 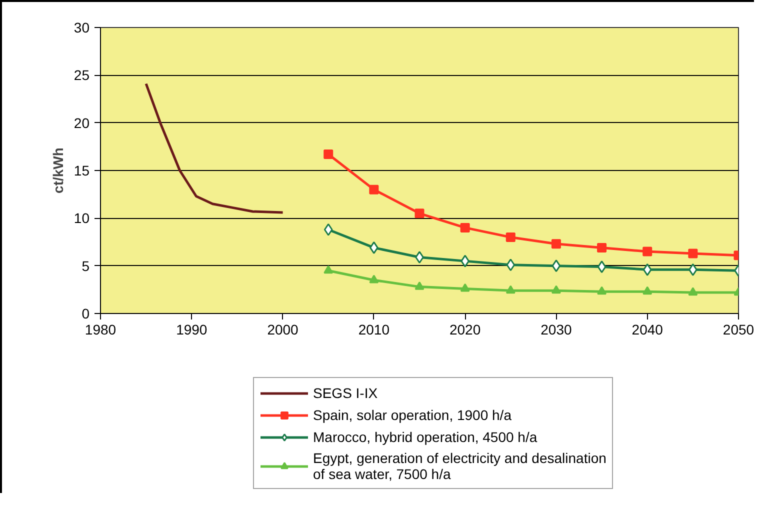 What do you see at coordinates (648, 330) in the screenshot?
I see `x-tick-label: 2040` at bounding box center [648, 330].